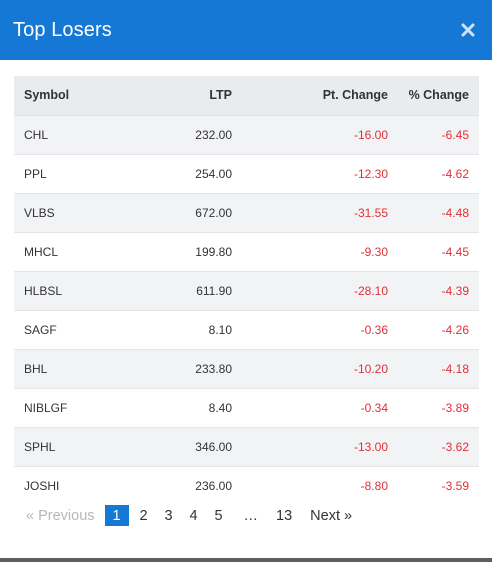 The height and width of the screenshot is (562, 492). What do you see at coordinates (370, 134) in the screenshot?
I see `cell-pt-change: -16.00` at bounding box center [370, 134].